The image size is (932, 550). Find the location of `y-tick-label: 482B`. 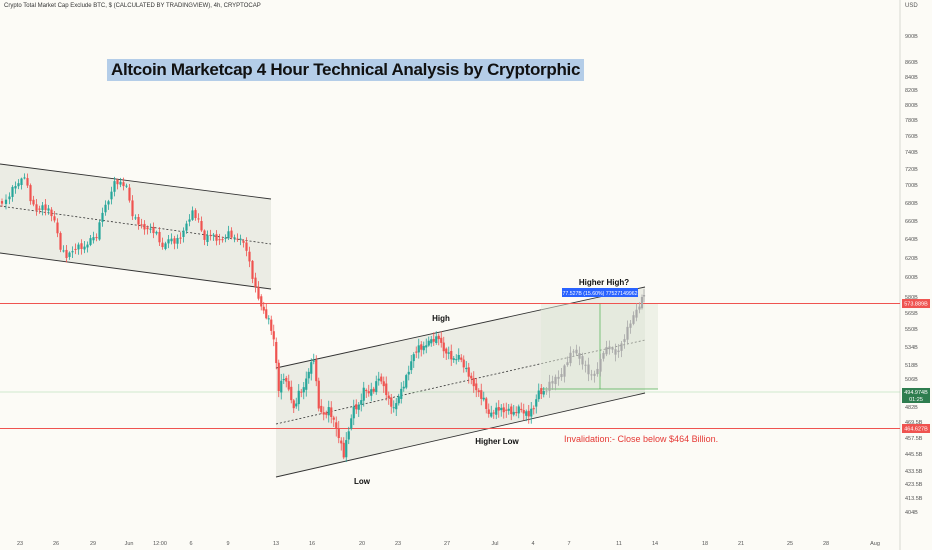

y-tick-label: 482B is located at coordinates (911, 408).